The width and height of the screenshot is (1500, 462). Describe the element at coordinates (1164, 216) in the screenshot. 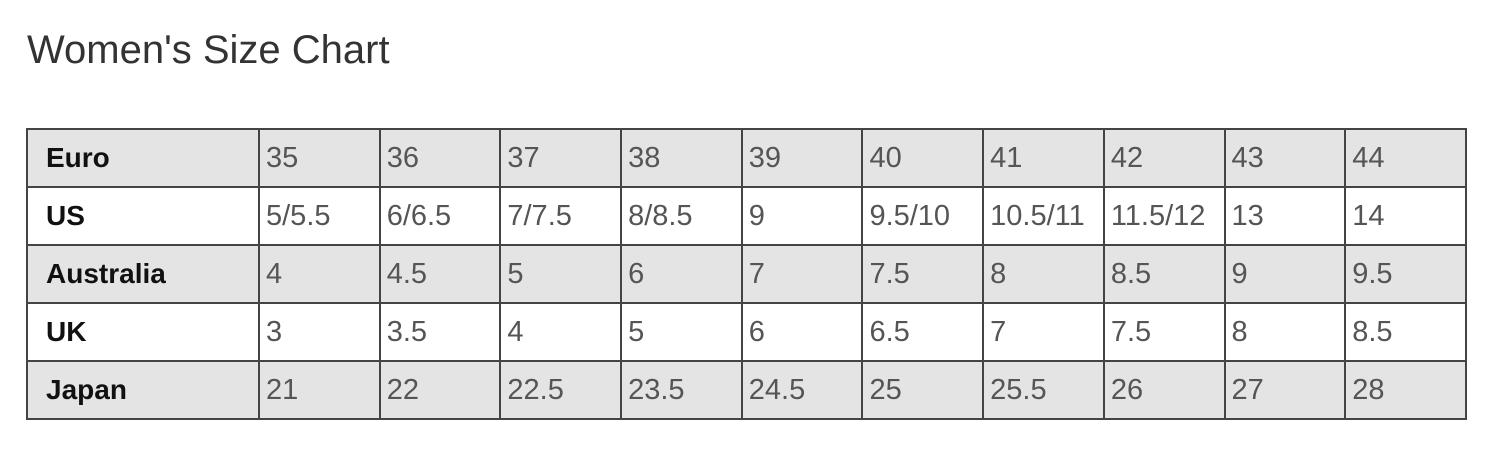

I see `table-cell: 11.5/12` at that location.